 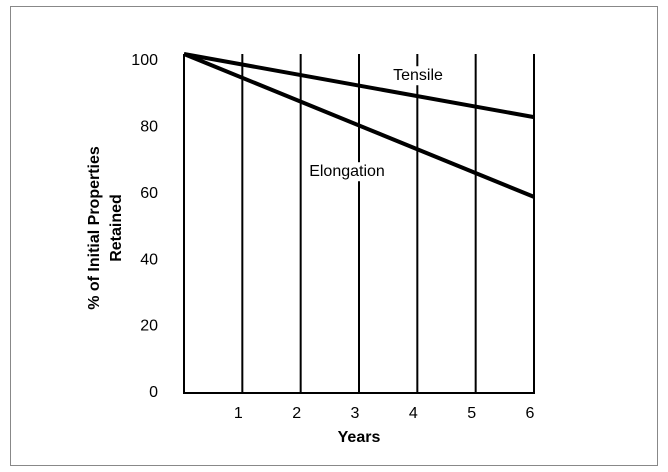 What do you see at coordinates (355, 413) in the screenshot?
I see `x-tick-label: 3` at bounding box center [355, 413].